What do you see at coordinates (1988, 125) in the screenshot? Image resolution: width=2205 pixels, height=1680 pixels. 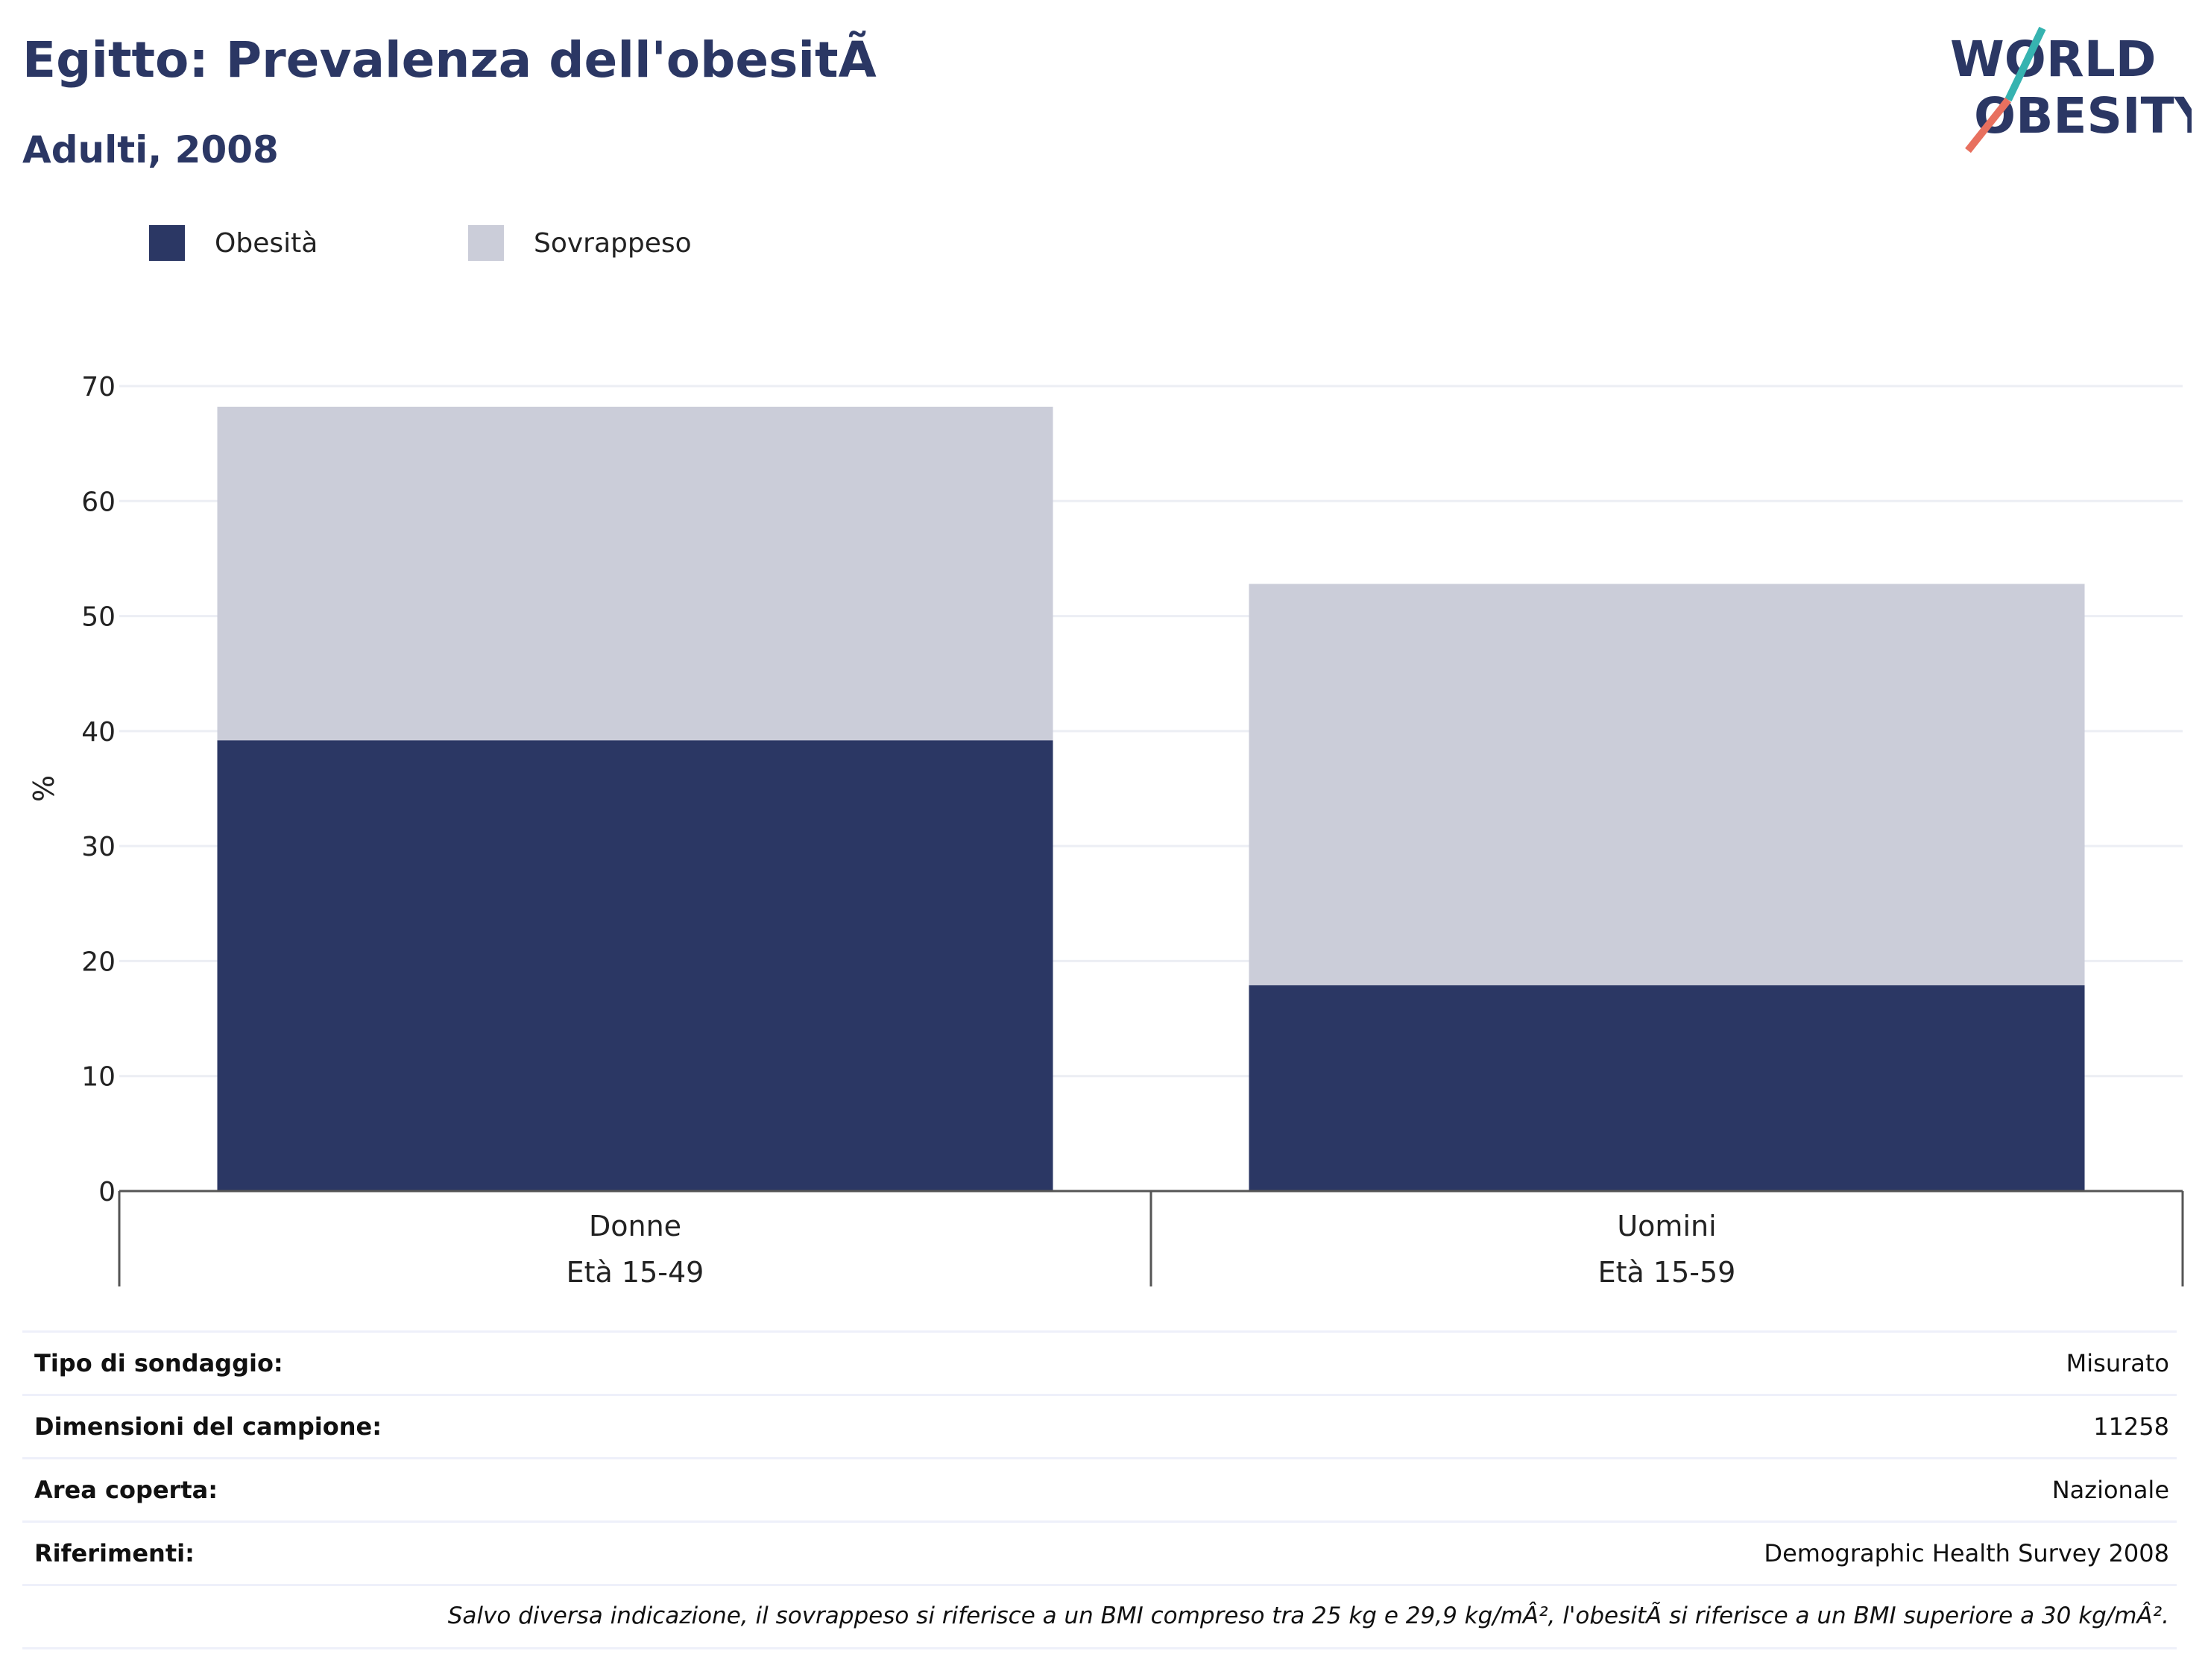 I see `logo-slash-coral` at bounding box center [1988, 125].